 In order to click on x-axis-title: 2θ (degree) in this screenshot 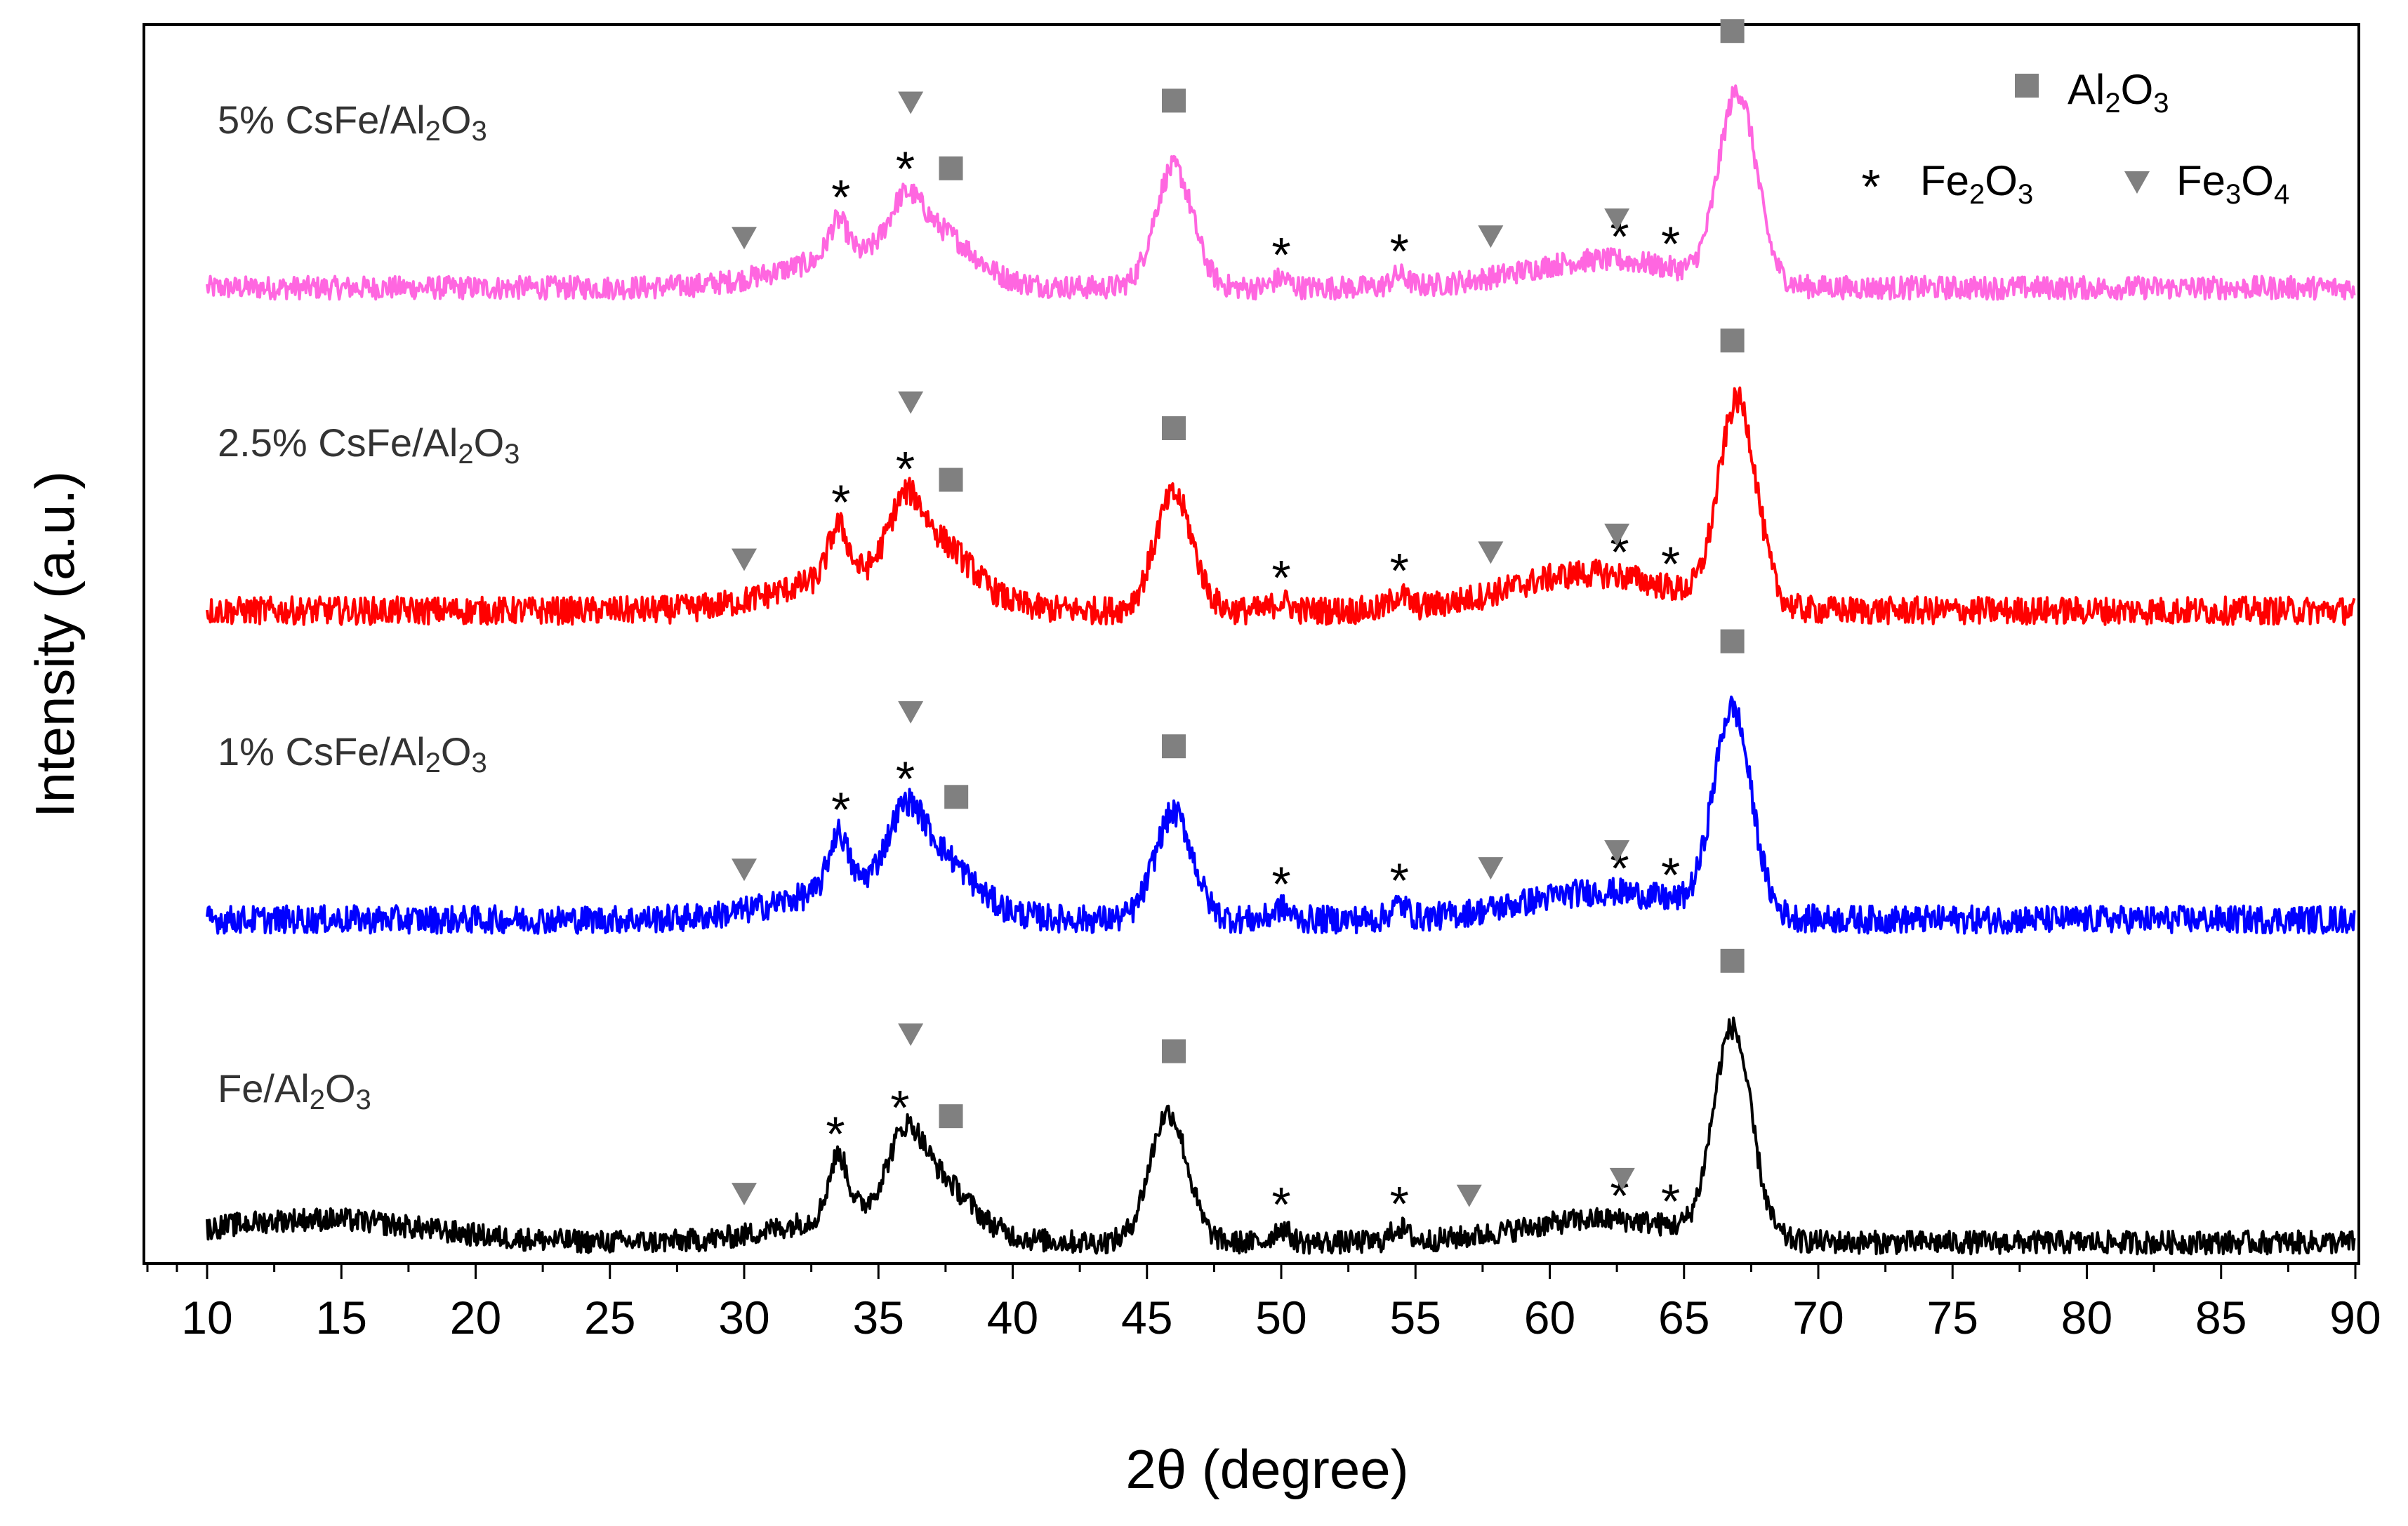, I will do `click(1266, 1469)`.